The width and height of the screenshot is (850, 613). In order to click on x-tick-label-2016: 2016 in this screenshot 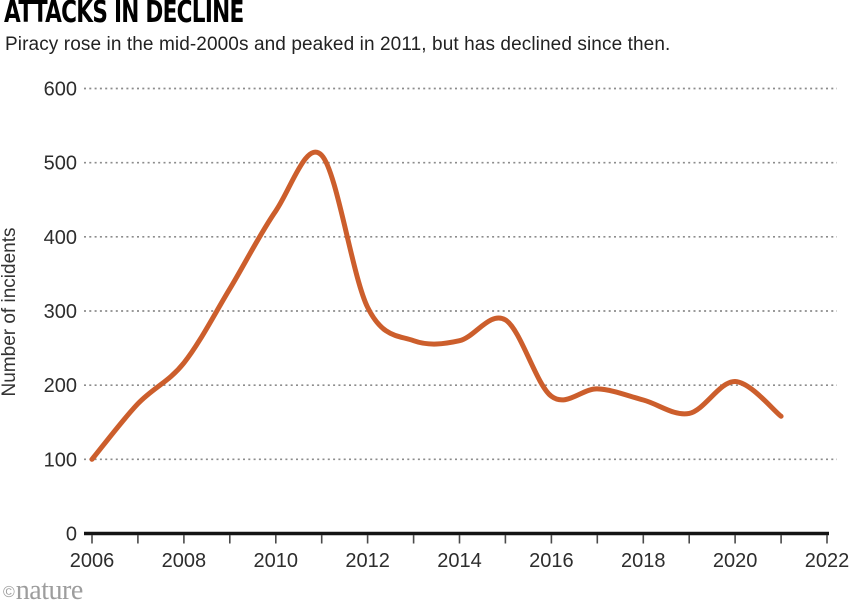, I will do `click(551, 561)`.